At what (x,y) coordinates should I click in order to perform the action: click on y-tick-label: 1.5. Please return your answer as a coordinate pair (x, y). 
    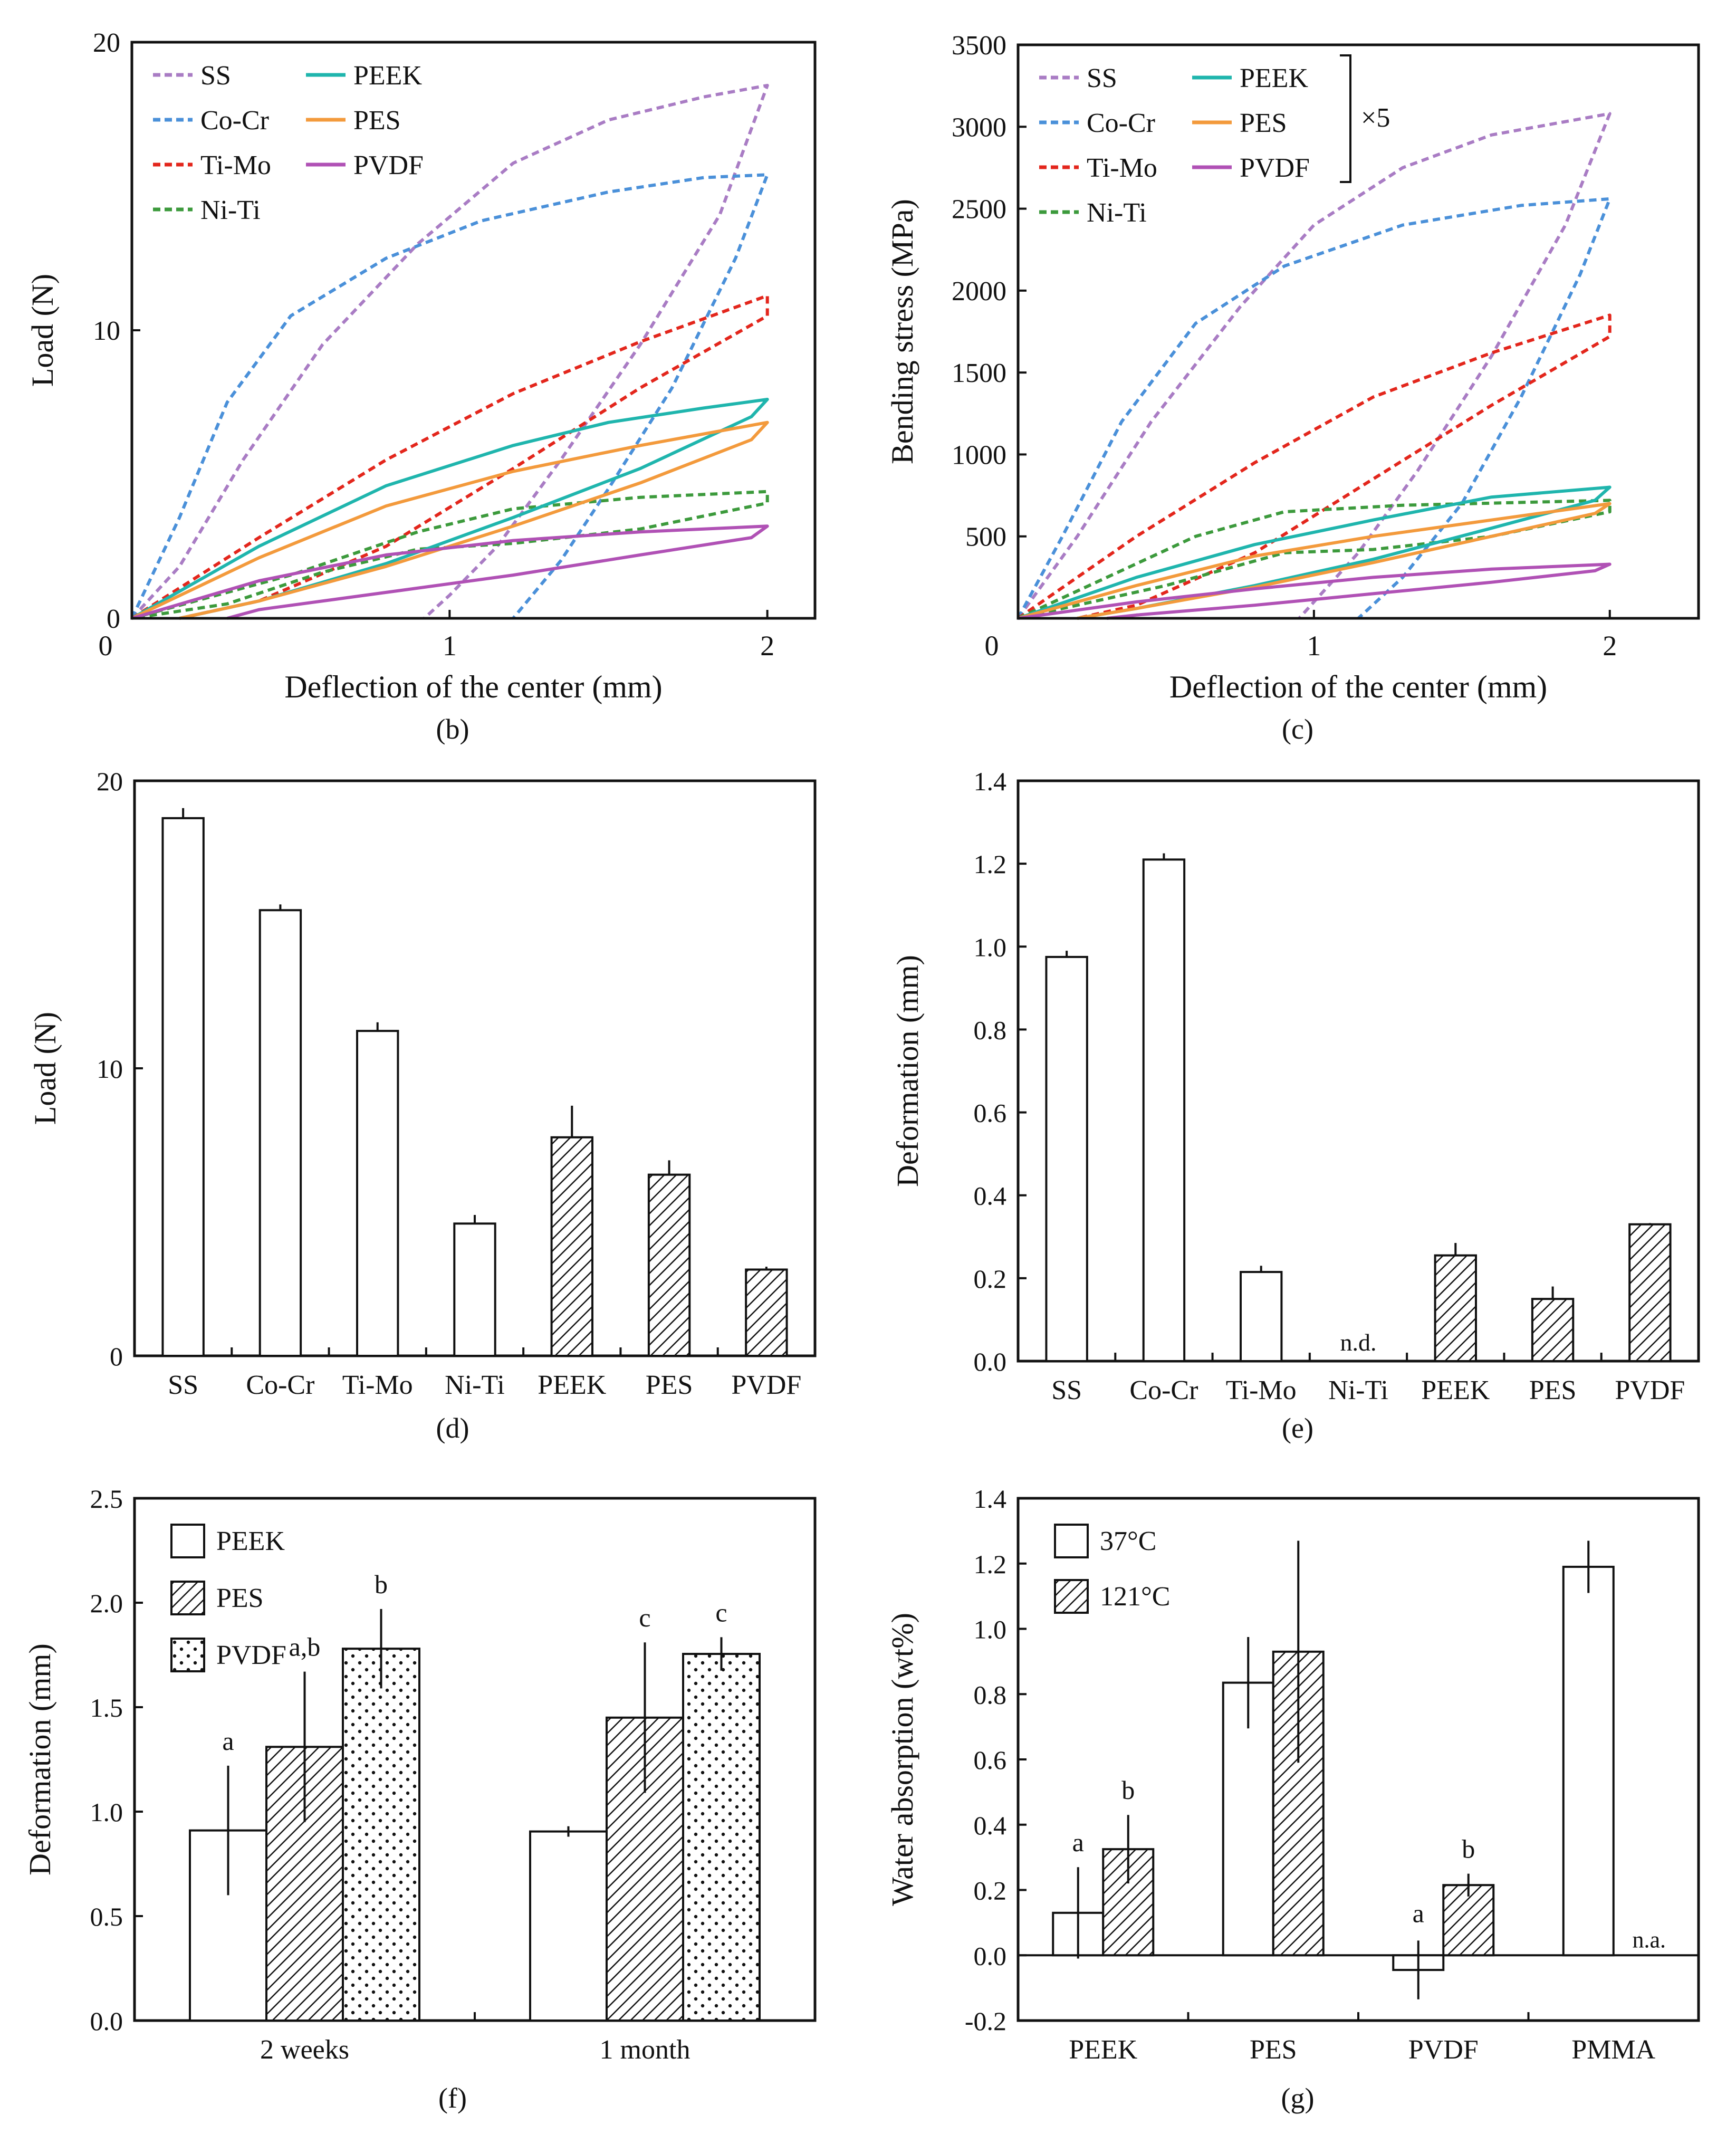
    Looking at the image, I should click on (106, 1707).